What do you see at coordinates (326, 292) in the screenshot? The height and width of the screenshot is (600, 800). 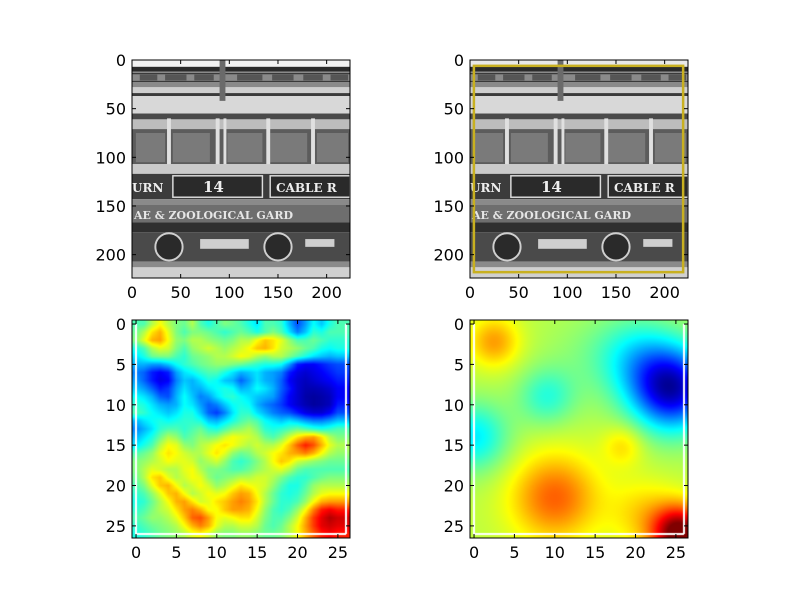 I see `x-tick-label-top-left-4: 200` at bounding box center [326, 292].